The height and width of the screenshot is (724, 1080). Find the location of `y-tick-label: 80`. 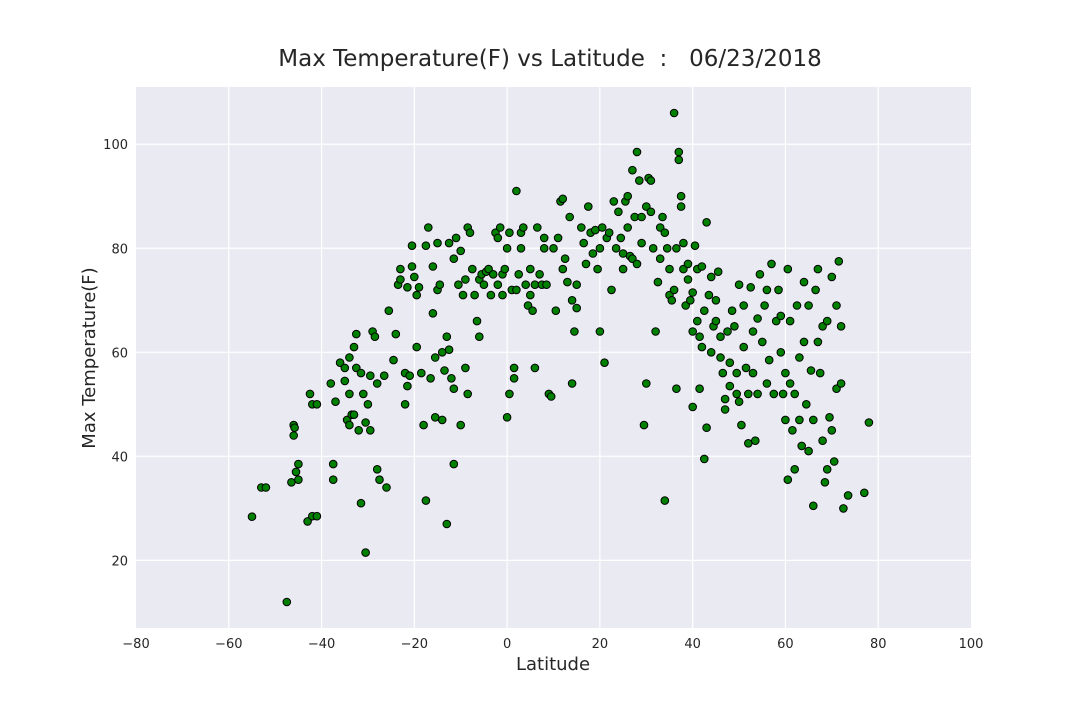

y-tick-label: 80 is located at coordinates (119, 249).